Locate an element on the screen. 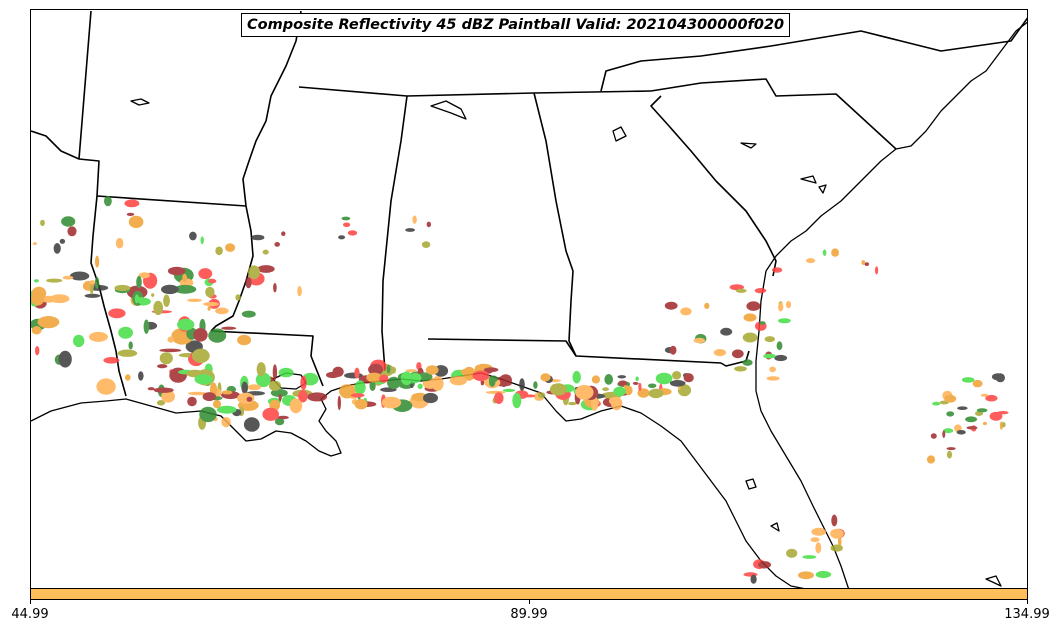 The width and height of the screenshot is (1062, 633). atlantic-coast is located at coordinates (896, 146).